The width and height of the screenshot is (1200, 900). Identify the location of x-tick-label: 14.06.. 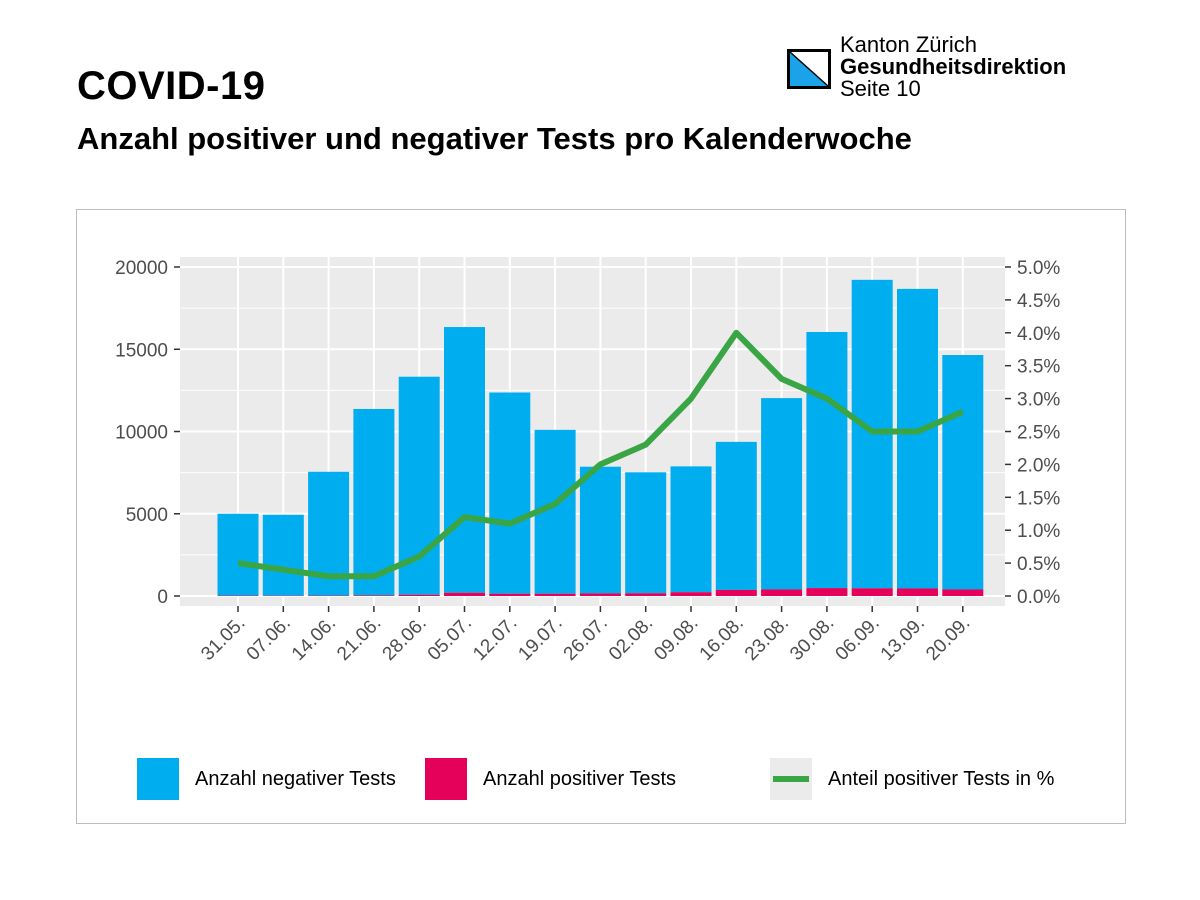
(314, 639).